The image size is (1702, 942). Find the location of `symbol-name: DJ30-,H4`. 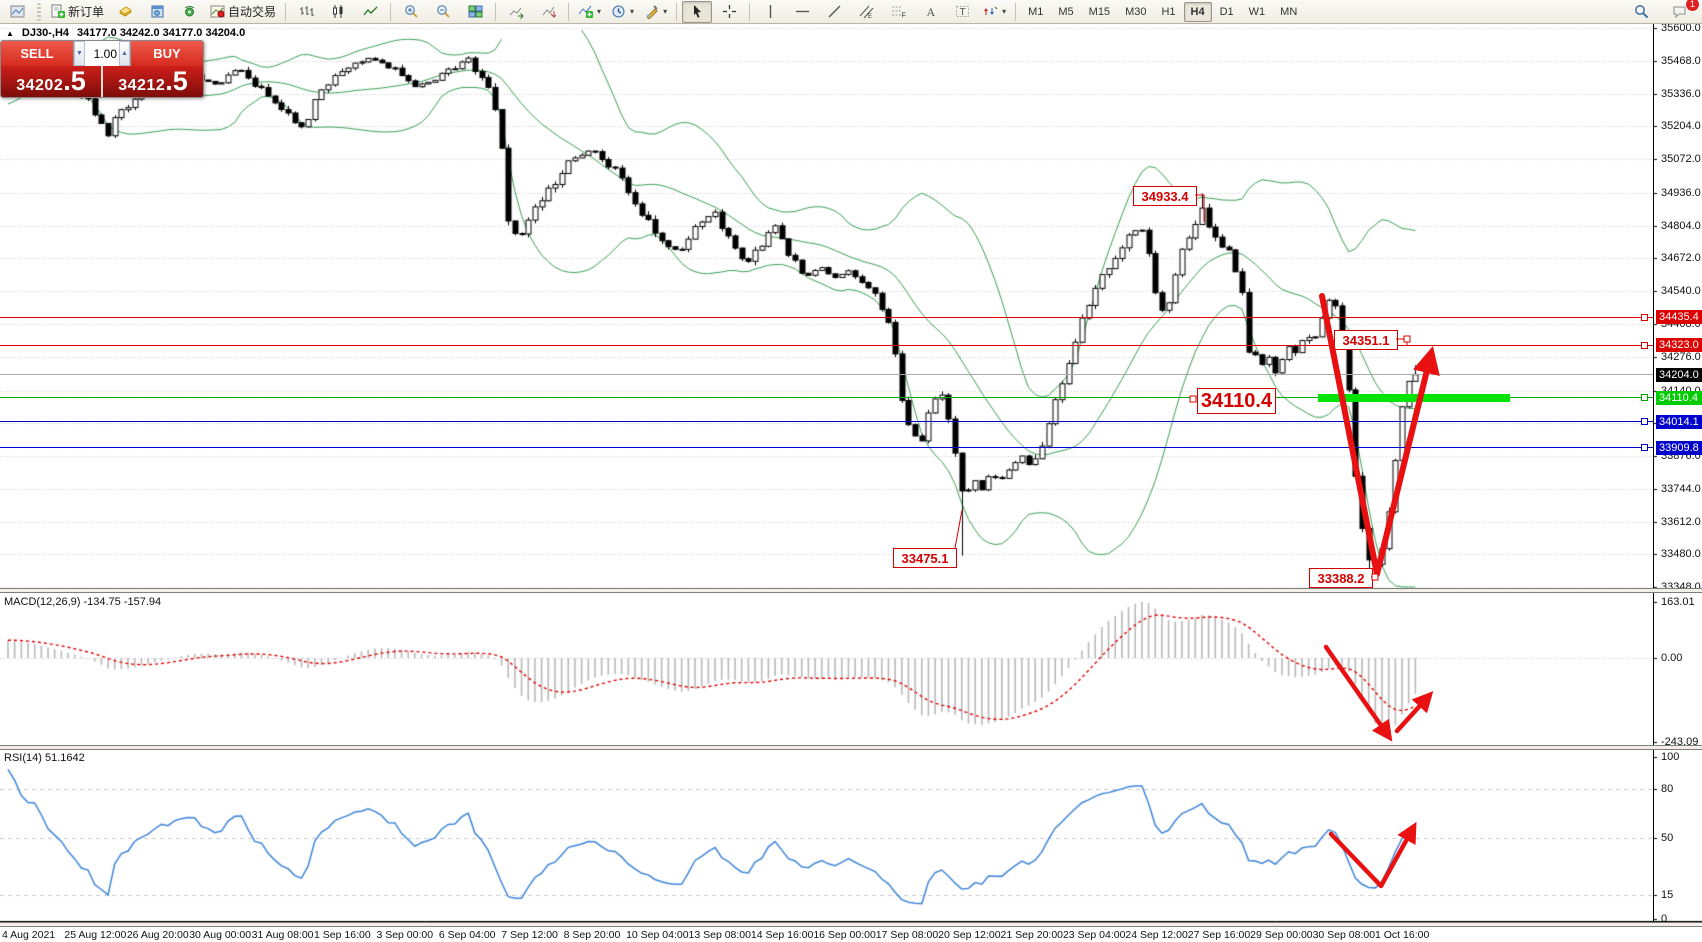

symbol-name: DJ30-,H4 is located at coordinates (45, 33).